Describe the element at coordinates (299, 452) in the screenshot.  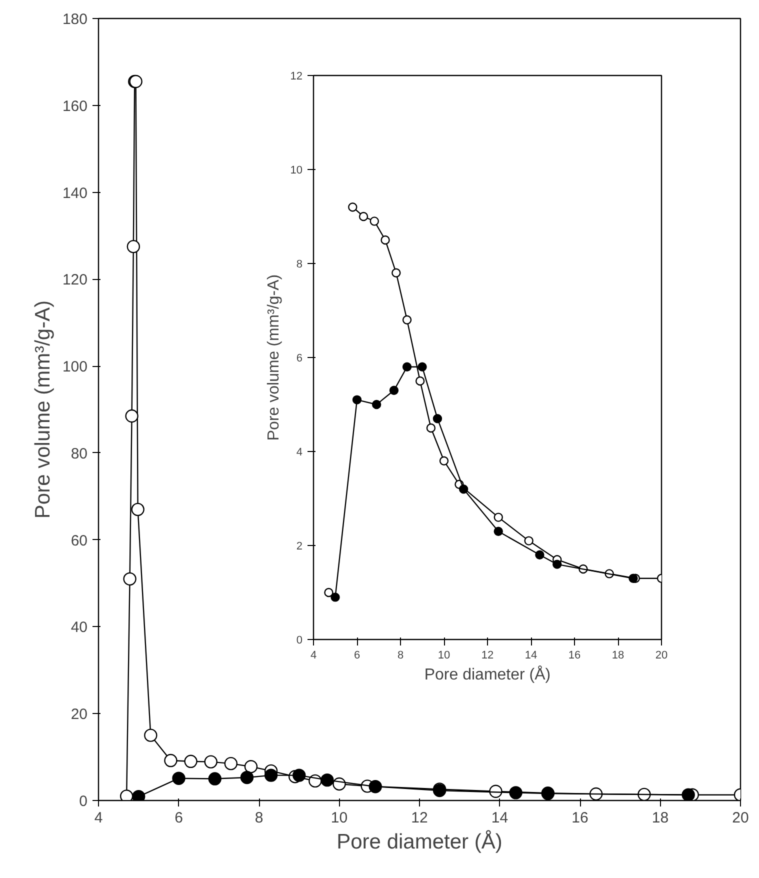
I see `y-tick-label: 4` at that location.